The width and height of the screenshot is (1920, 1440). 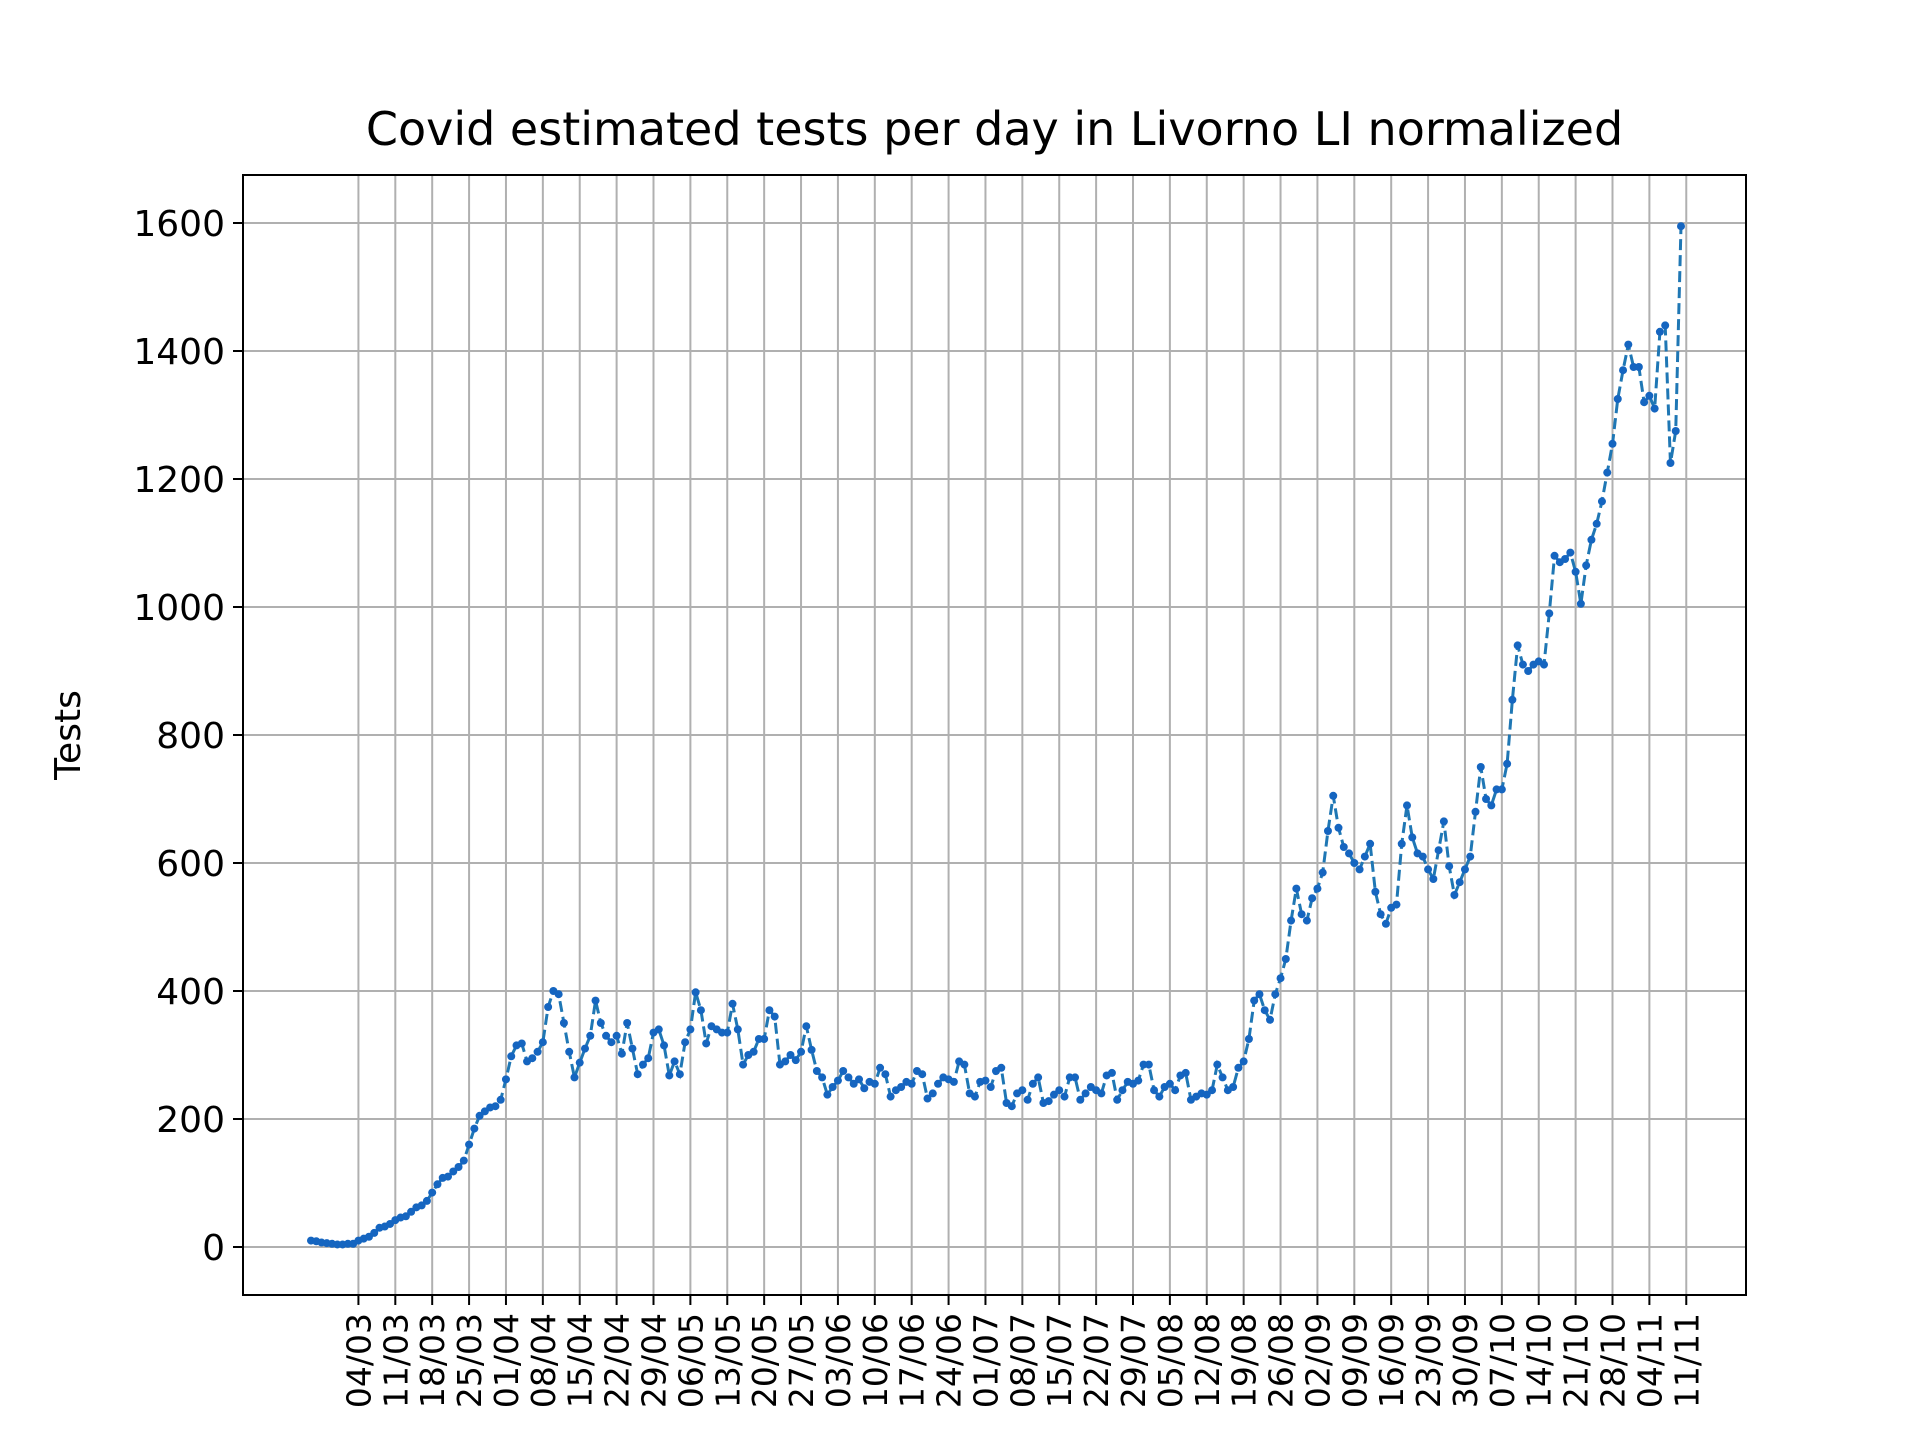 What do you see at coordinates (1244, 1360) in the screenshot?
I see `x-tick-label: 19/08` at bounding box center [1244, 1360].